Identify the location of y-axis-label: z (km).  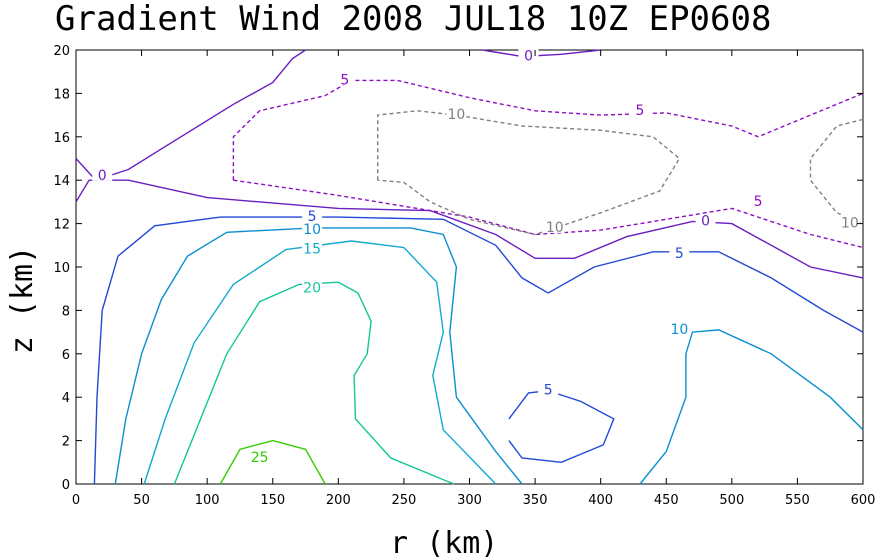
(22, 300).